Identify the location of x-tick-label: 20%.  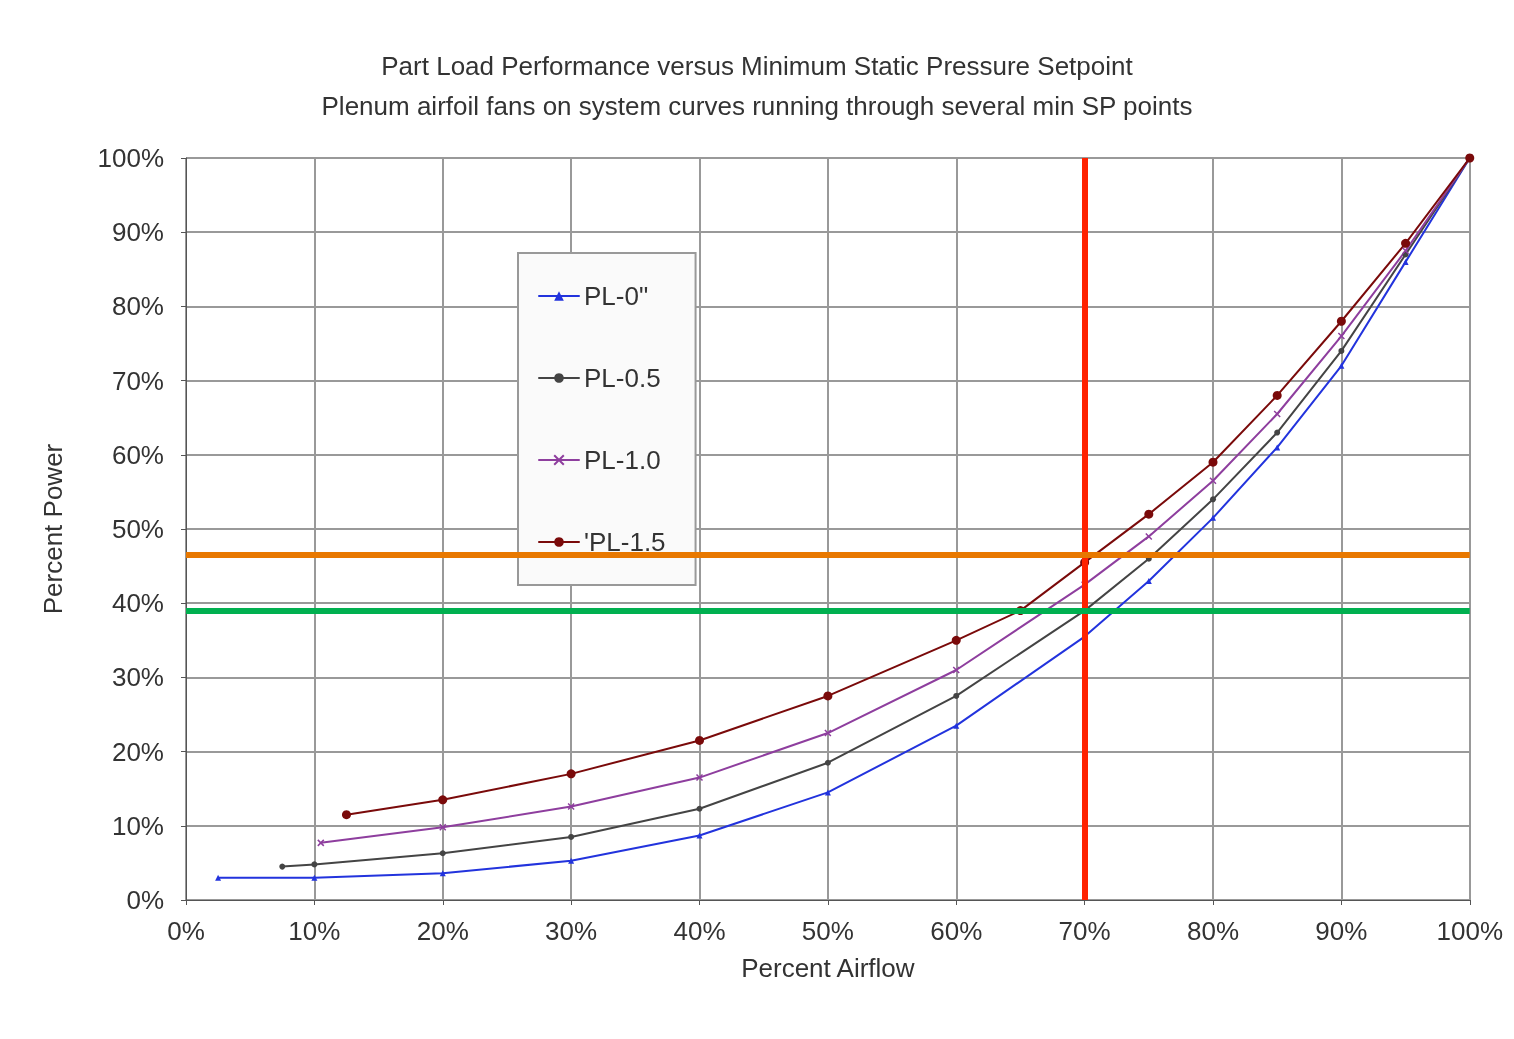
(442, 931).